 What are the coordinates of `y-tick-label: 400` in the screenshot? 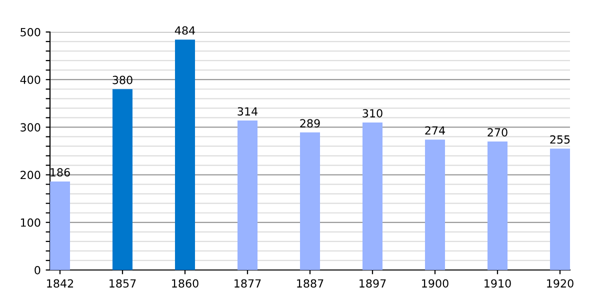 It's located at (30, 80).